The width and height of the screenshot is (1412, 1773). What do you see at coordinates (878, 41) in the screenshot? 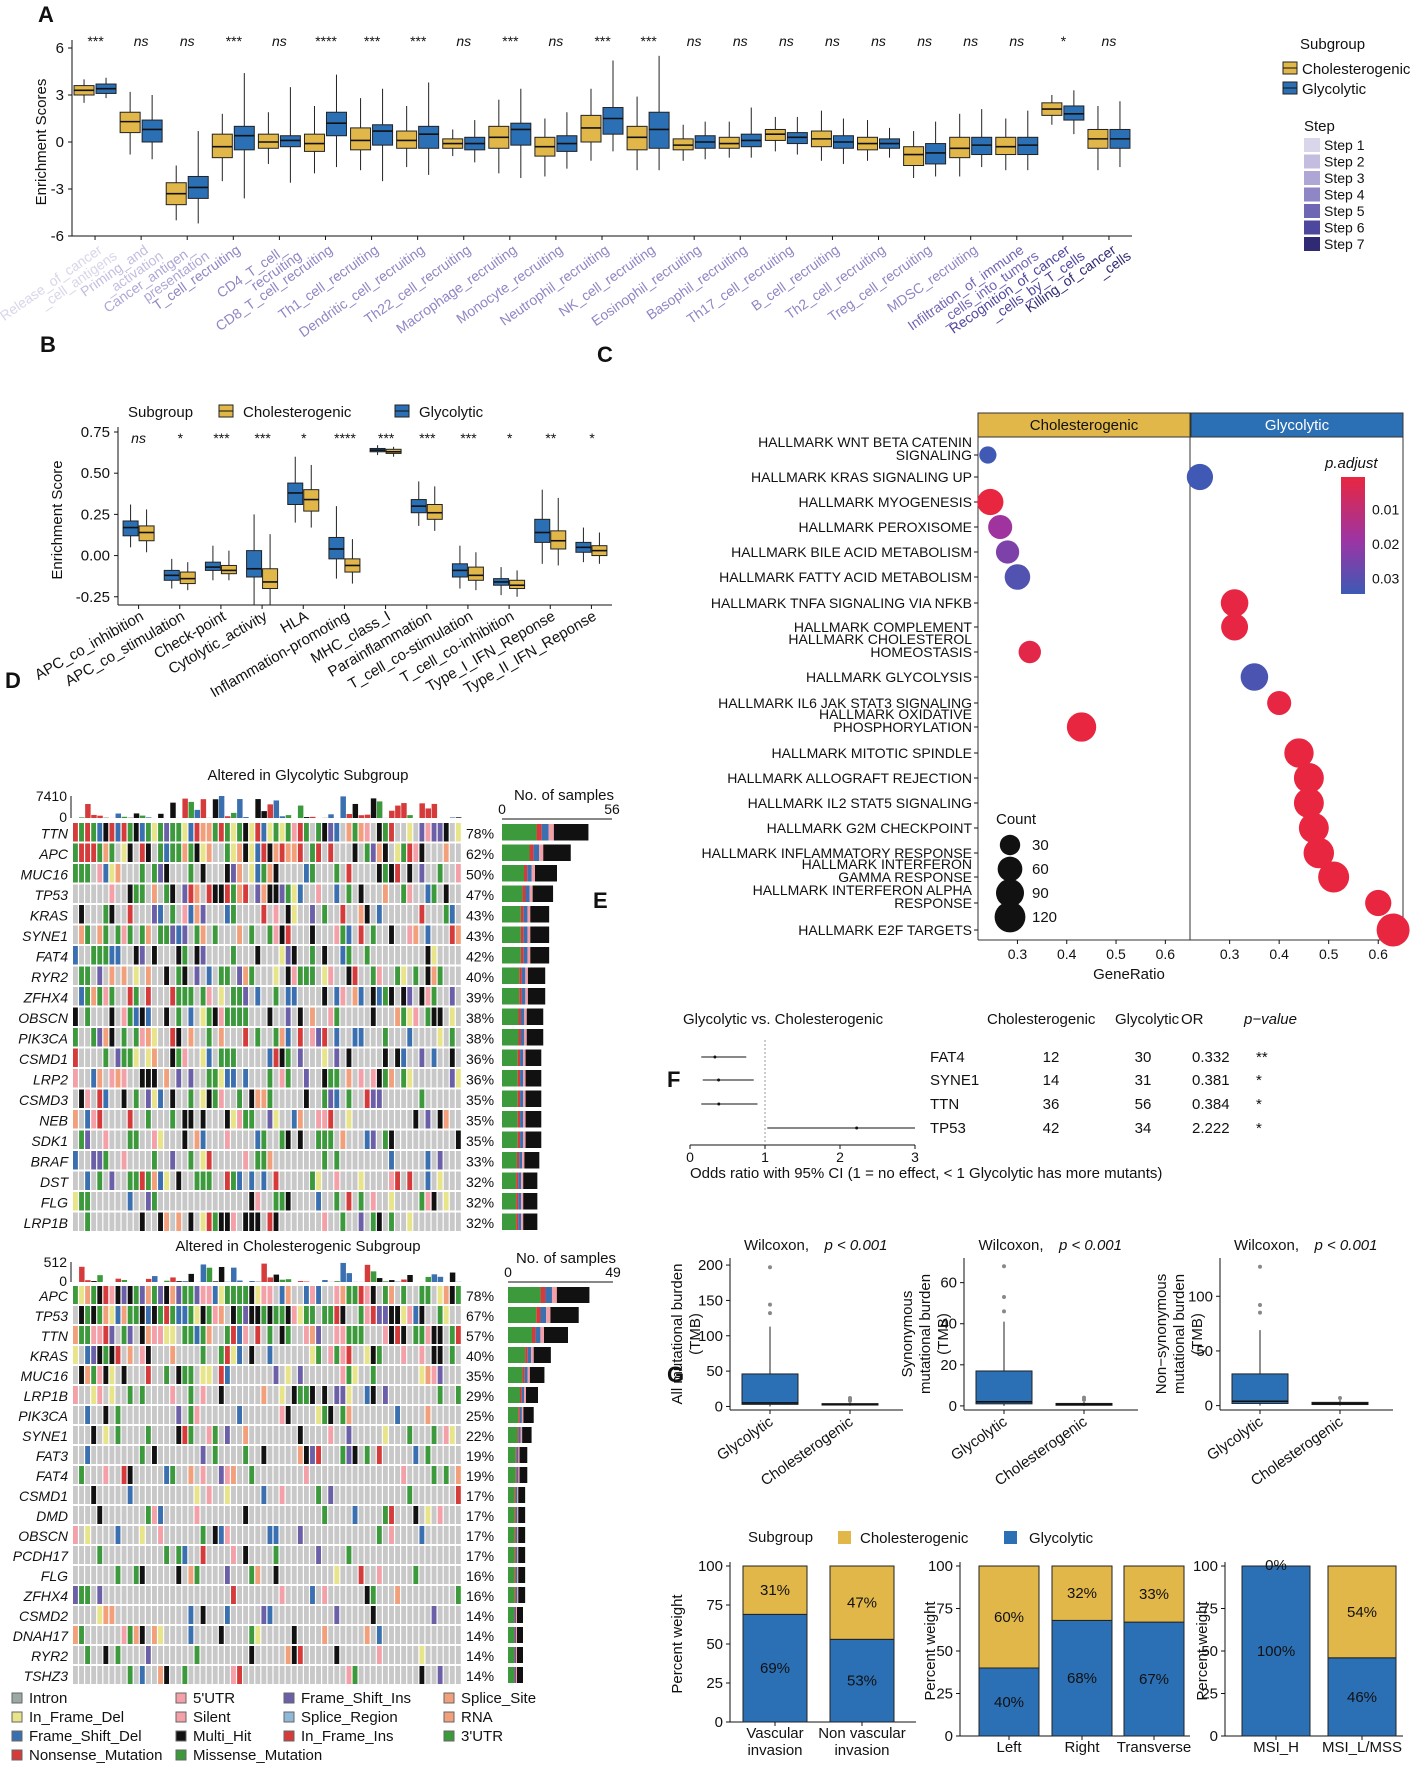
I see `significance-label: ns` at bounding box center [878, 41].